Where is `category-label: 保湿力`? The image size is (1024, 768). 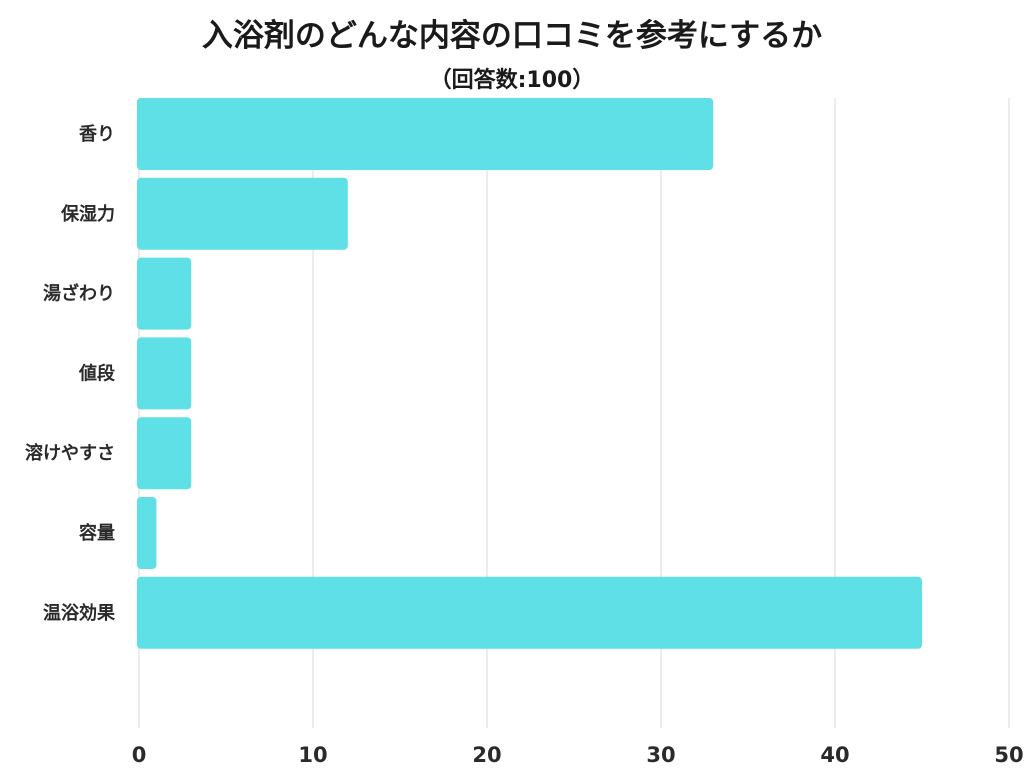
category-label: 保湿力 is located at coordinates (87, 214).